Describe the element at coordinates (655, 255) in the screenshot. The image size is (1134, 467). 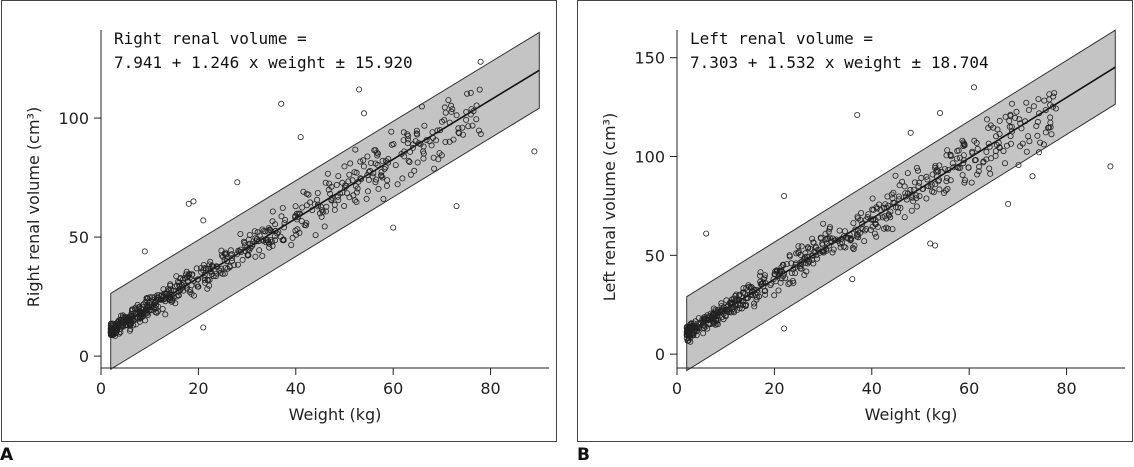
I see `y-tick-label: 50` at that location.